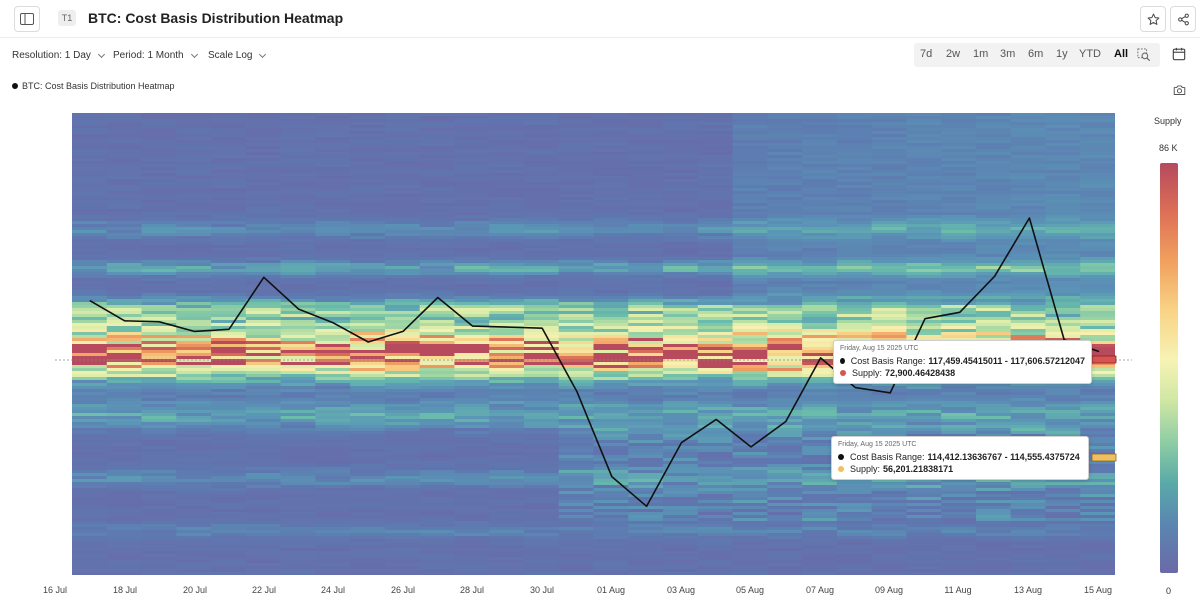  I want to click on zoom-icon, so click(1144, 55).